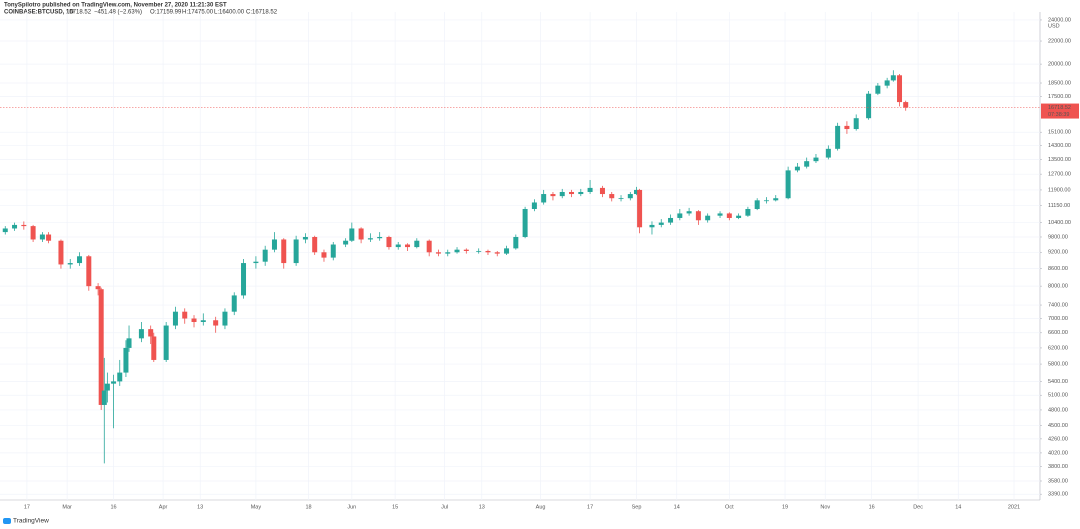  Describe the element at coordinates (1059, 65) in the screenshot. I see `y-tick-label: 20000.00` at that location.